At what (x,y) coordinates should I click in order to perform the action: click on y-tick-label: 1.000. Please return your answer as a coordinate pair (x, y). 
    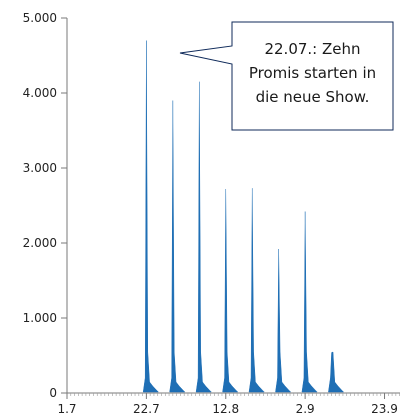
    Looking at the image, I should click on (40, 318).